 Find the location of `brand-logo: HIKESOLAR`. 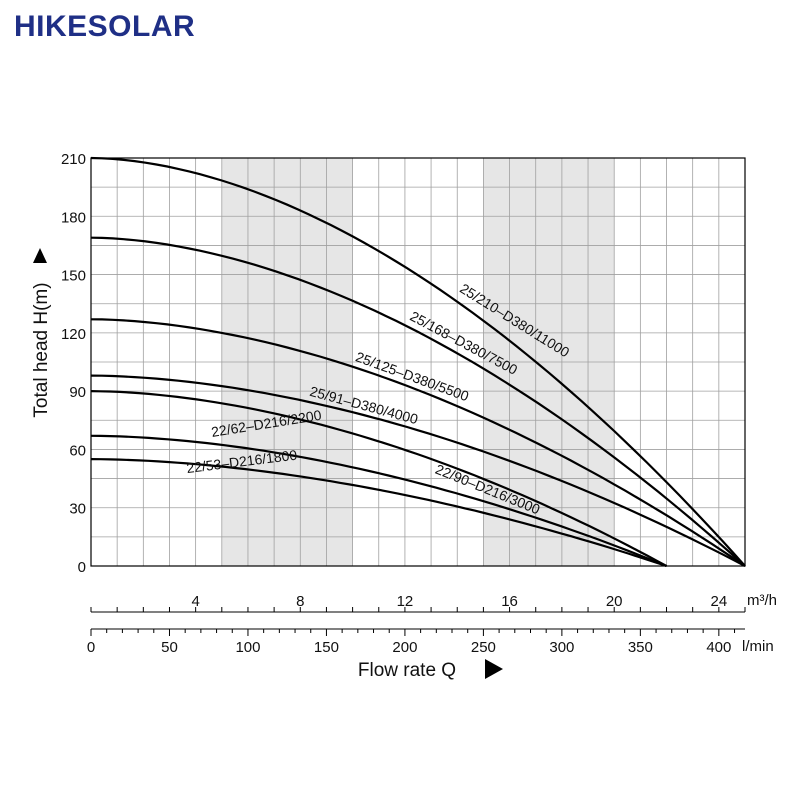

brand-logo: HIKESOLAR is located at coordinates (105, 26).